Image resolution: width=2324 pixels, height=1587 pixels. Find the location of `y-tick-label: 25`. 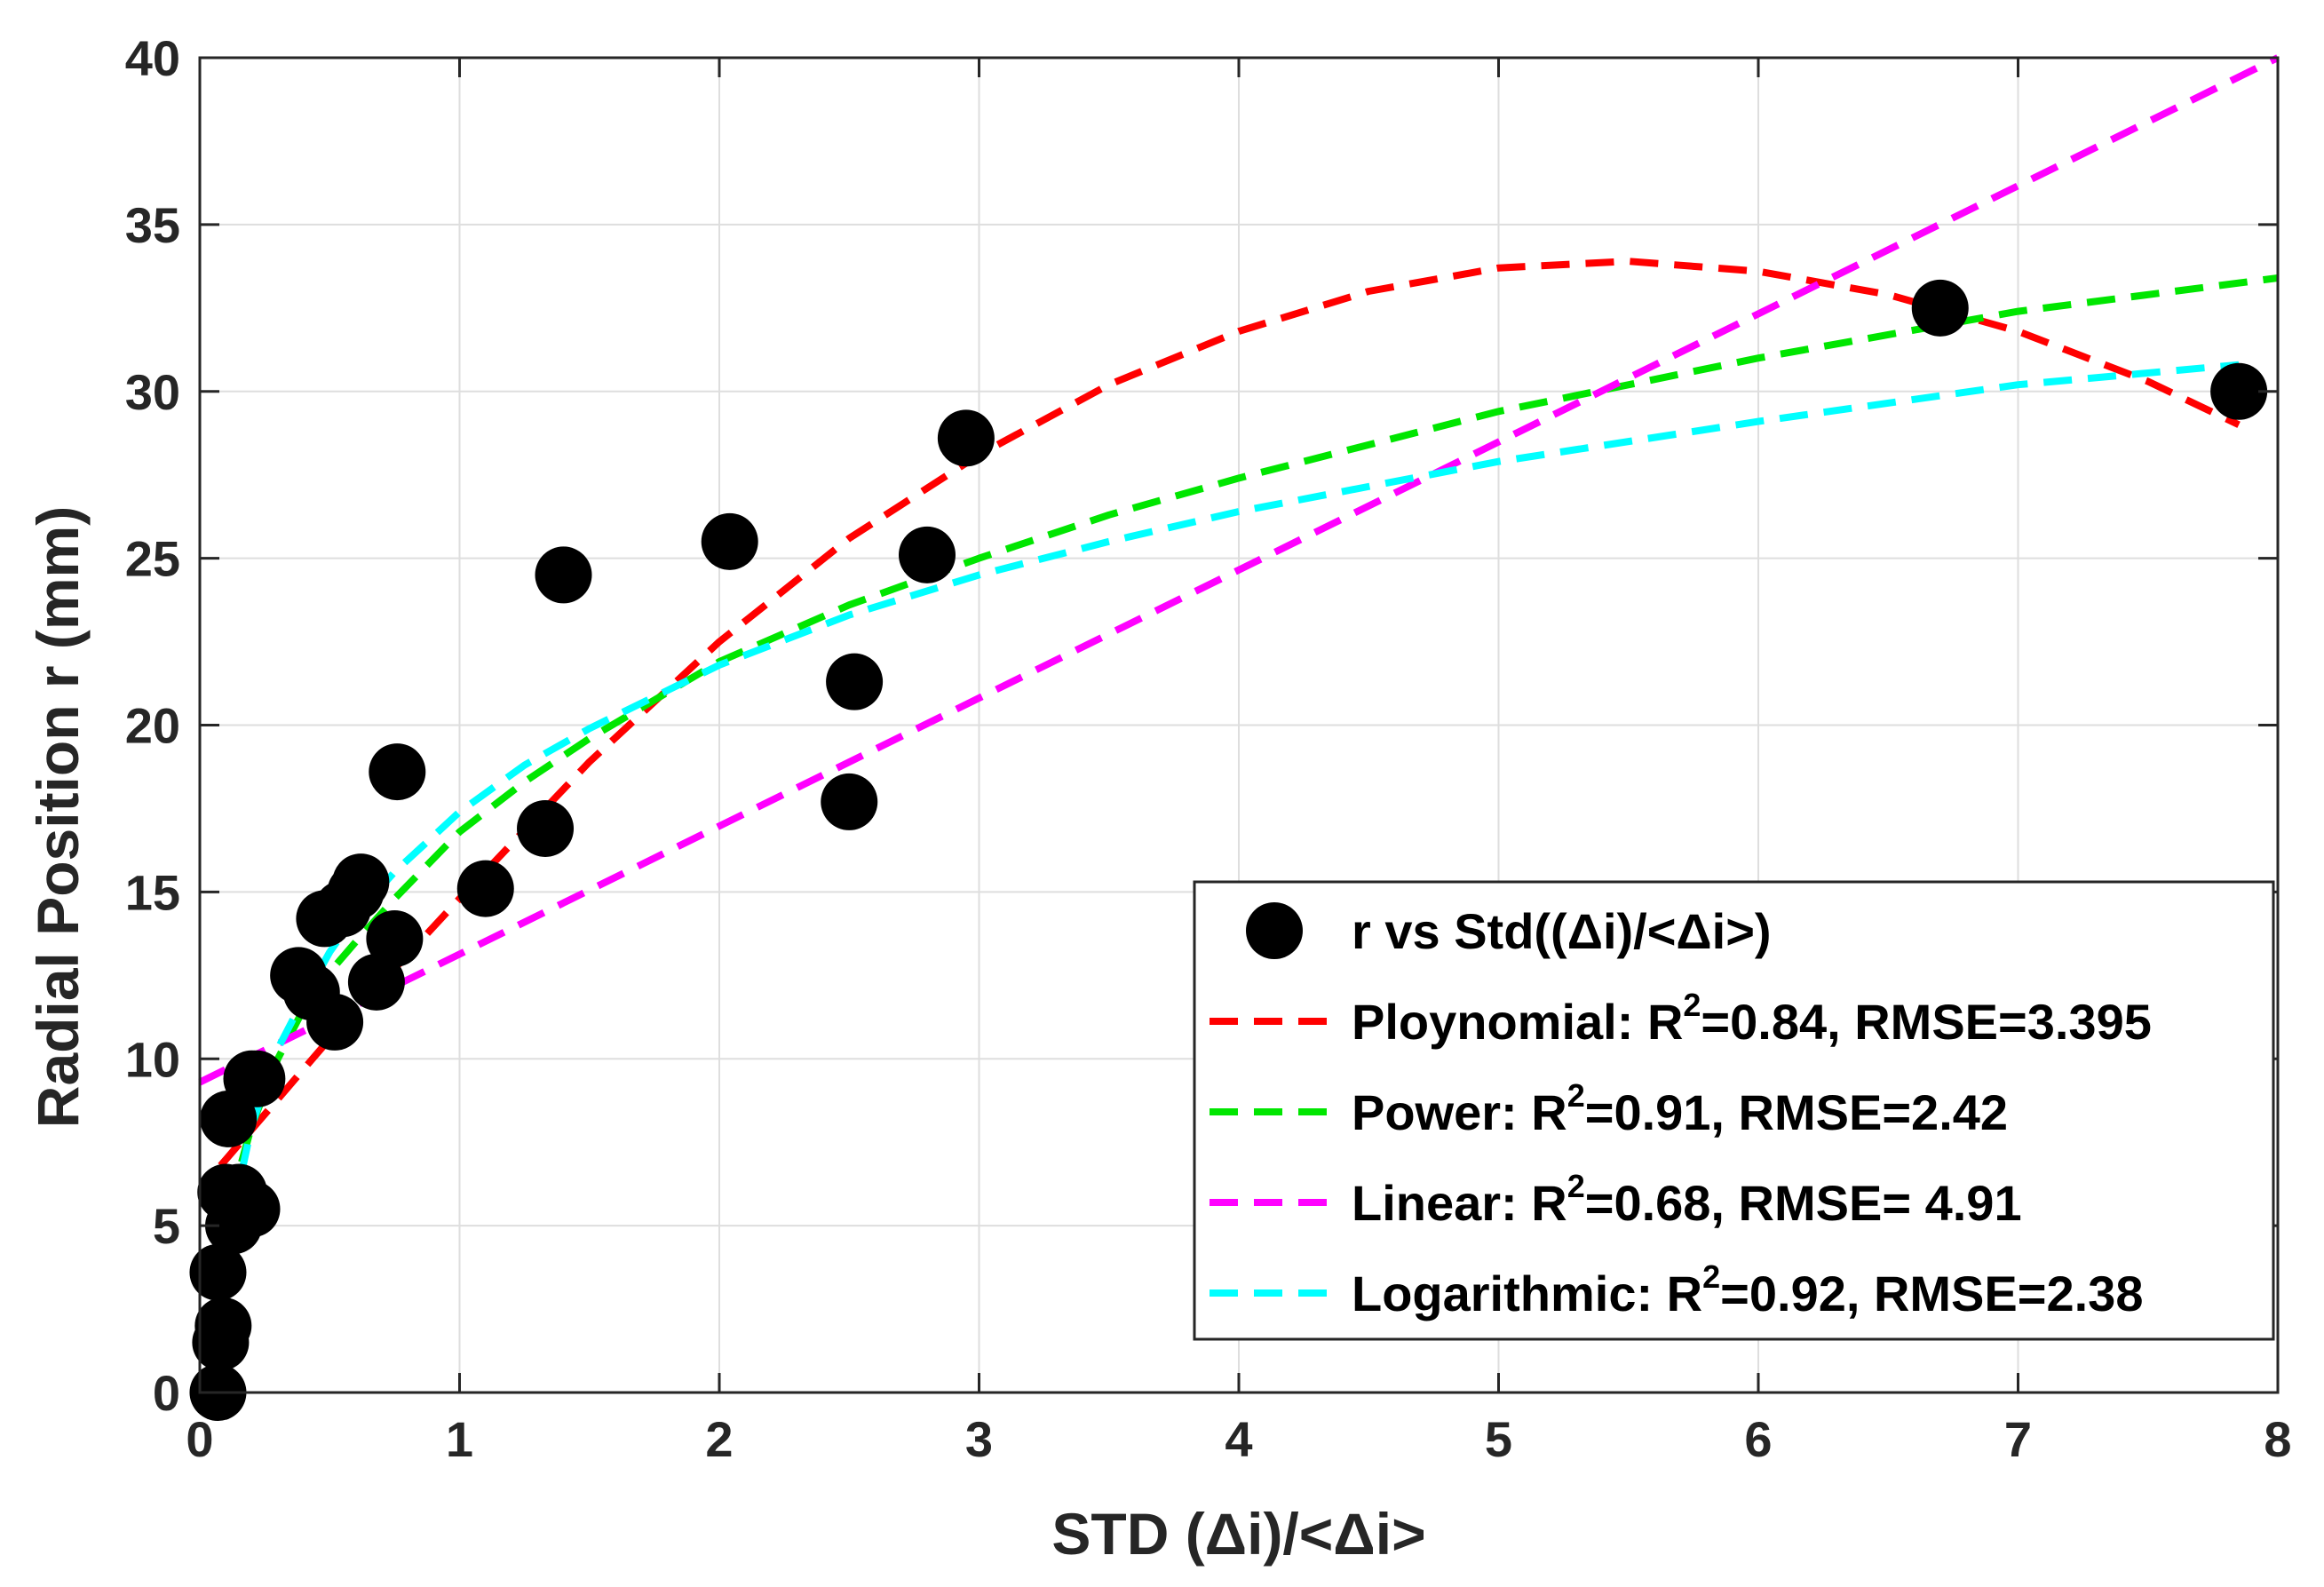

y-tick-label: 25 is located at coordinates (153, 559).